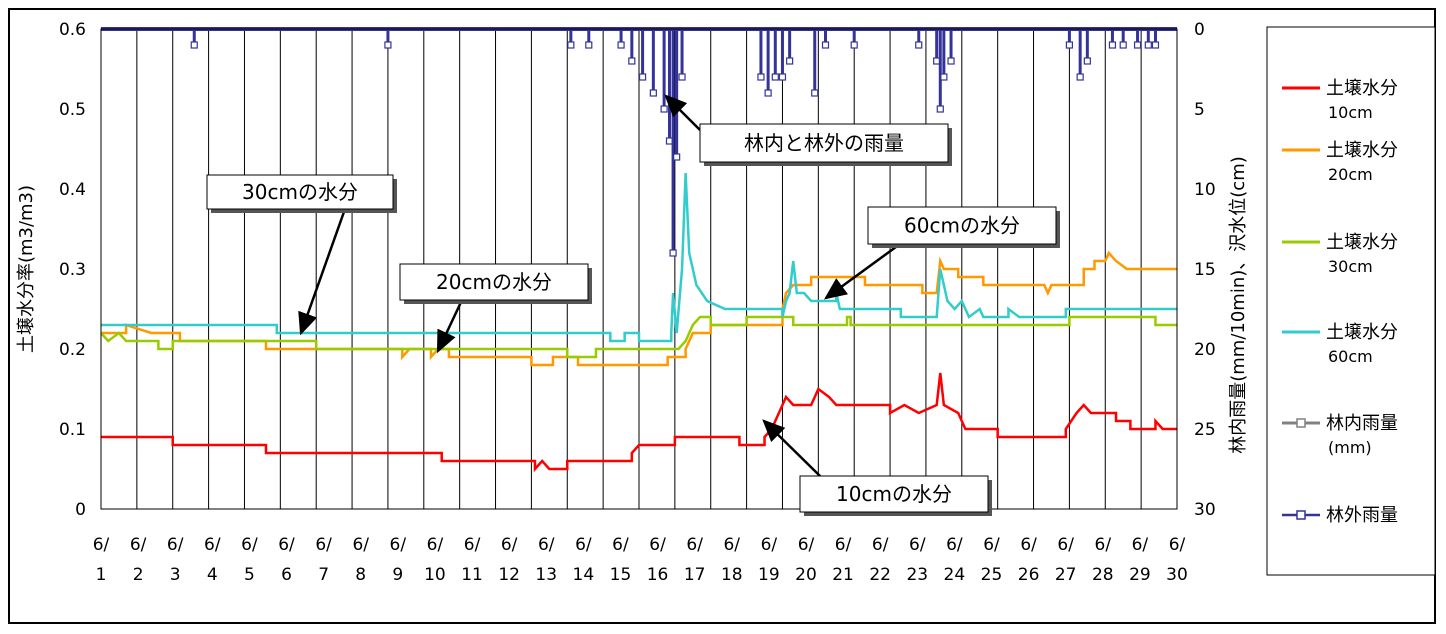 Image resolution: width=1446 pixels, height=634 pixels. Describe the element at coordinates (1205, 350) in the screenshot. I see `y-right-tick-label: 20` at that location.